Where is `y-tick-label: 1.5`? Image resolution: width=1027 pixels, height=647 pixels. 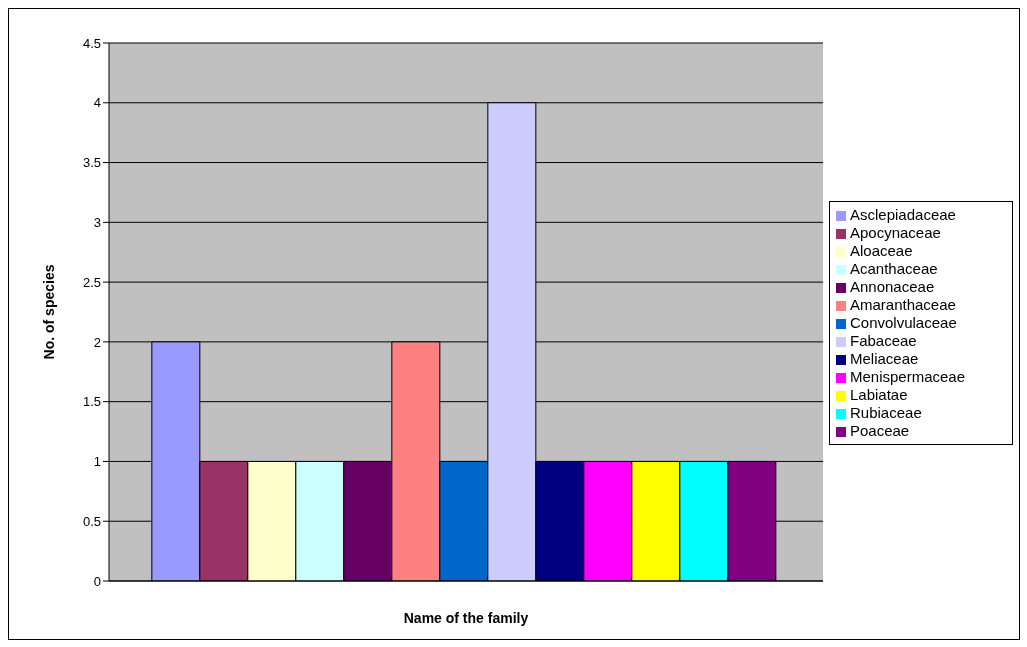
y-tick-label: 1.5 is located at coordinates (91, 402).